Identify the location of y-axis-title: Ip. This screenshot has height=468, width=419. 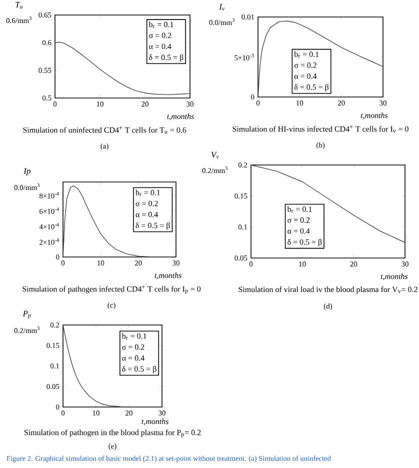
(27, 172).